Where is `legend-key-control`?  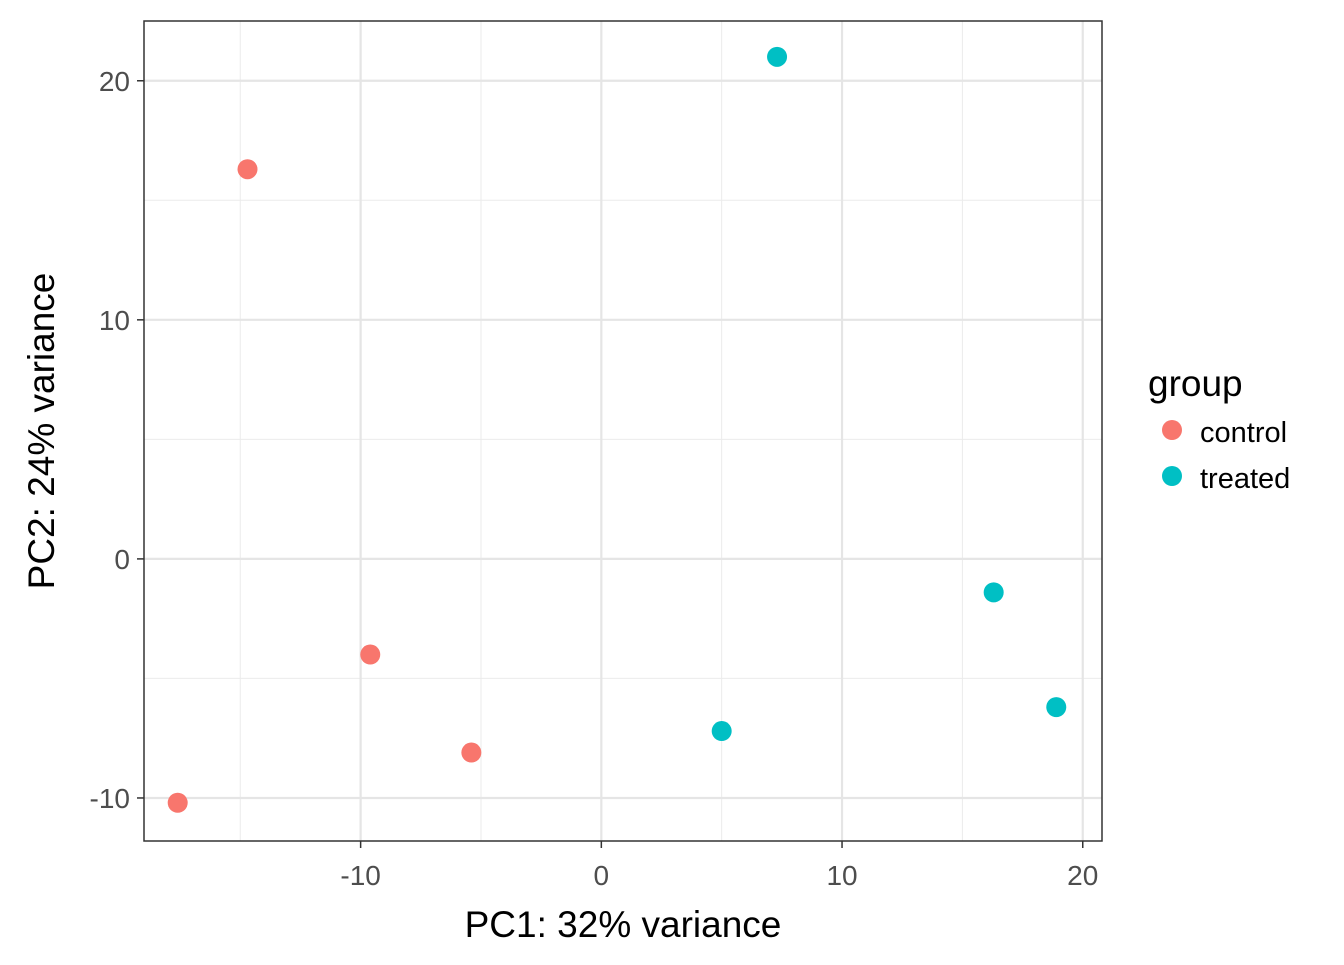 legend-key-control is located at coordinates (1172, 430).